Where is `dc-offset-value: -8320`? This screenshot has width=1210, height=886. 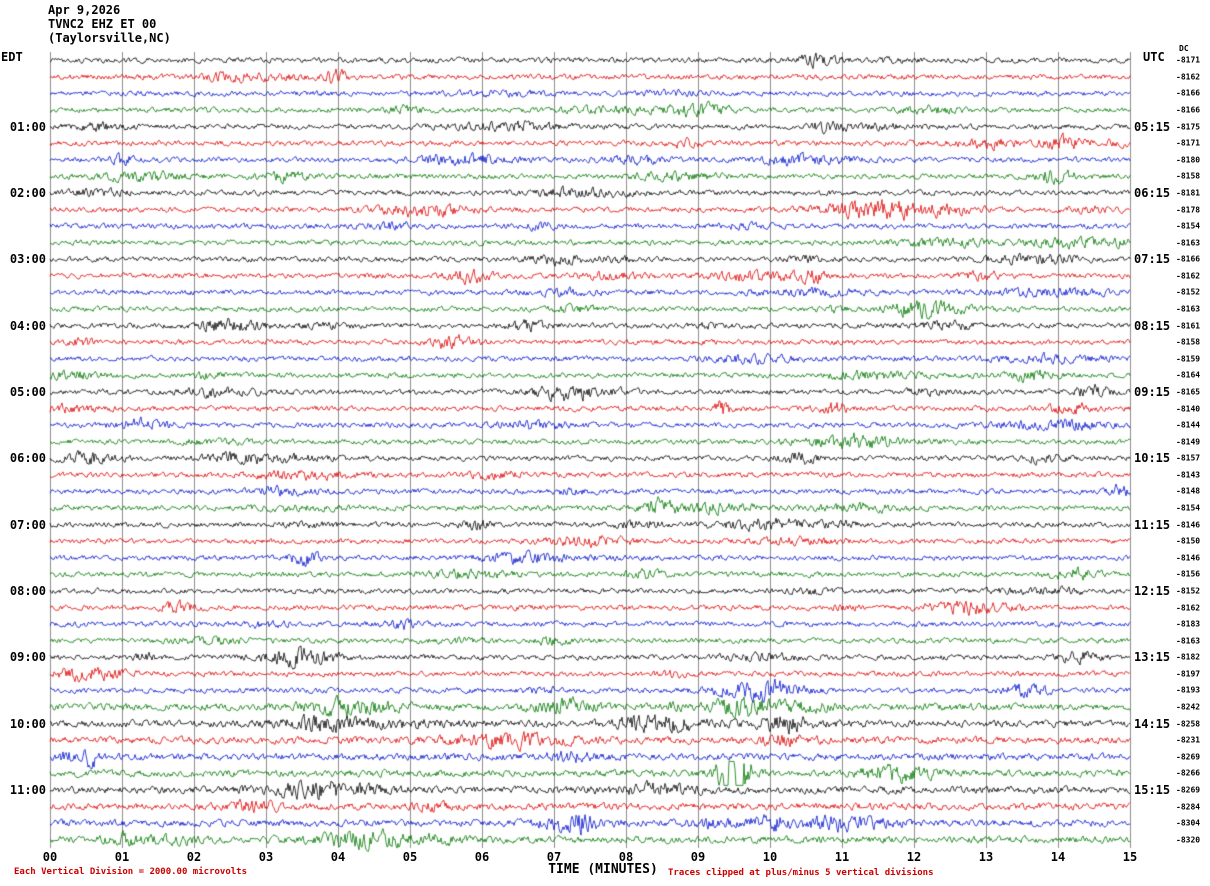
dc-offset-value: -8320 is located at coordinates (1188, 840).